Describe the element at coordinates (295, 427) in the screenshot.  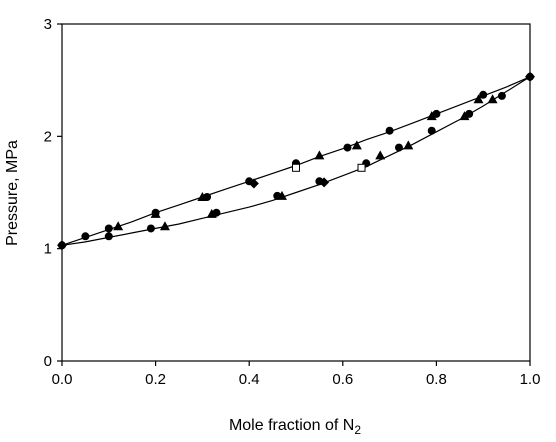
I see `x-axis-title: Mole fraction of N2` at that location.